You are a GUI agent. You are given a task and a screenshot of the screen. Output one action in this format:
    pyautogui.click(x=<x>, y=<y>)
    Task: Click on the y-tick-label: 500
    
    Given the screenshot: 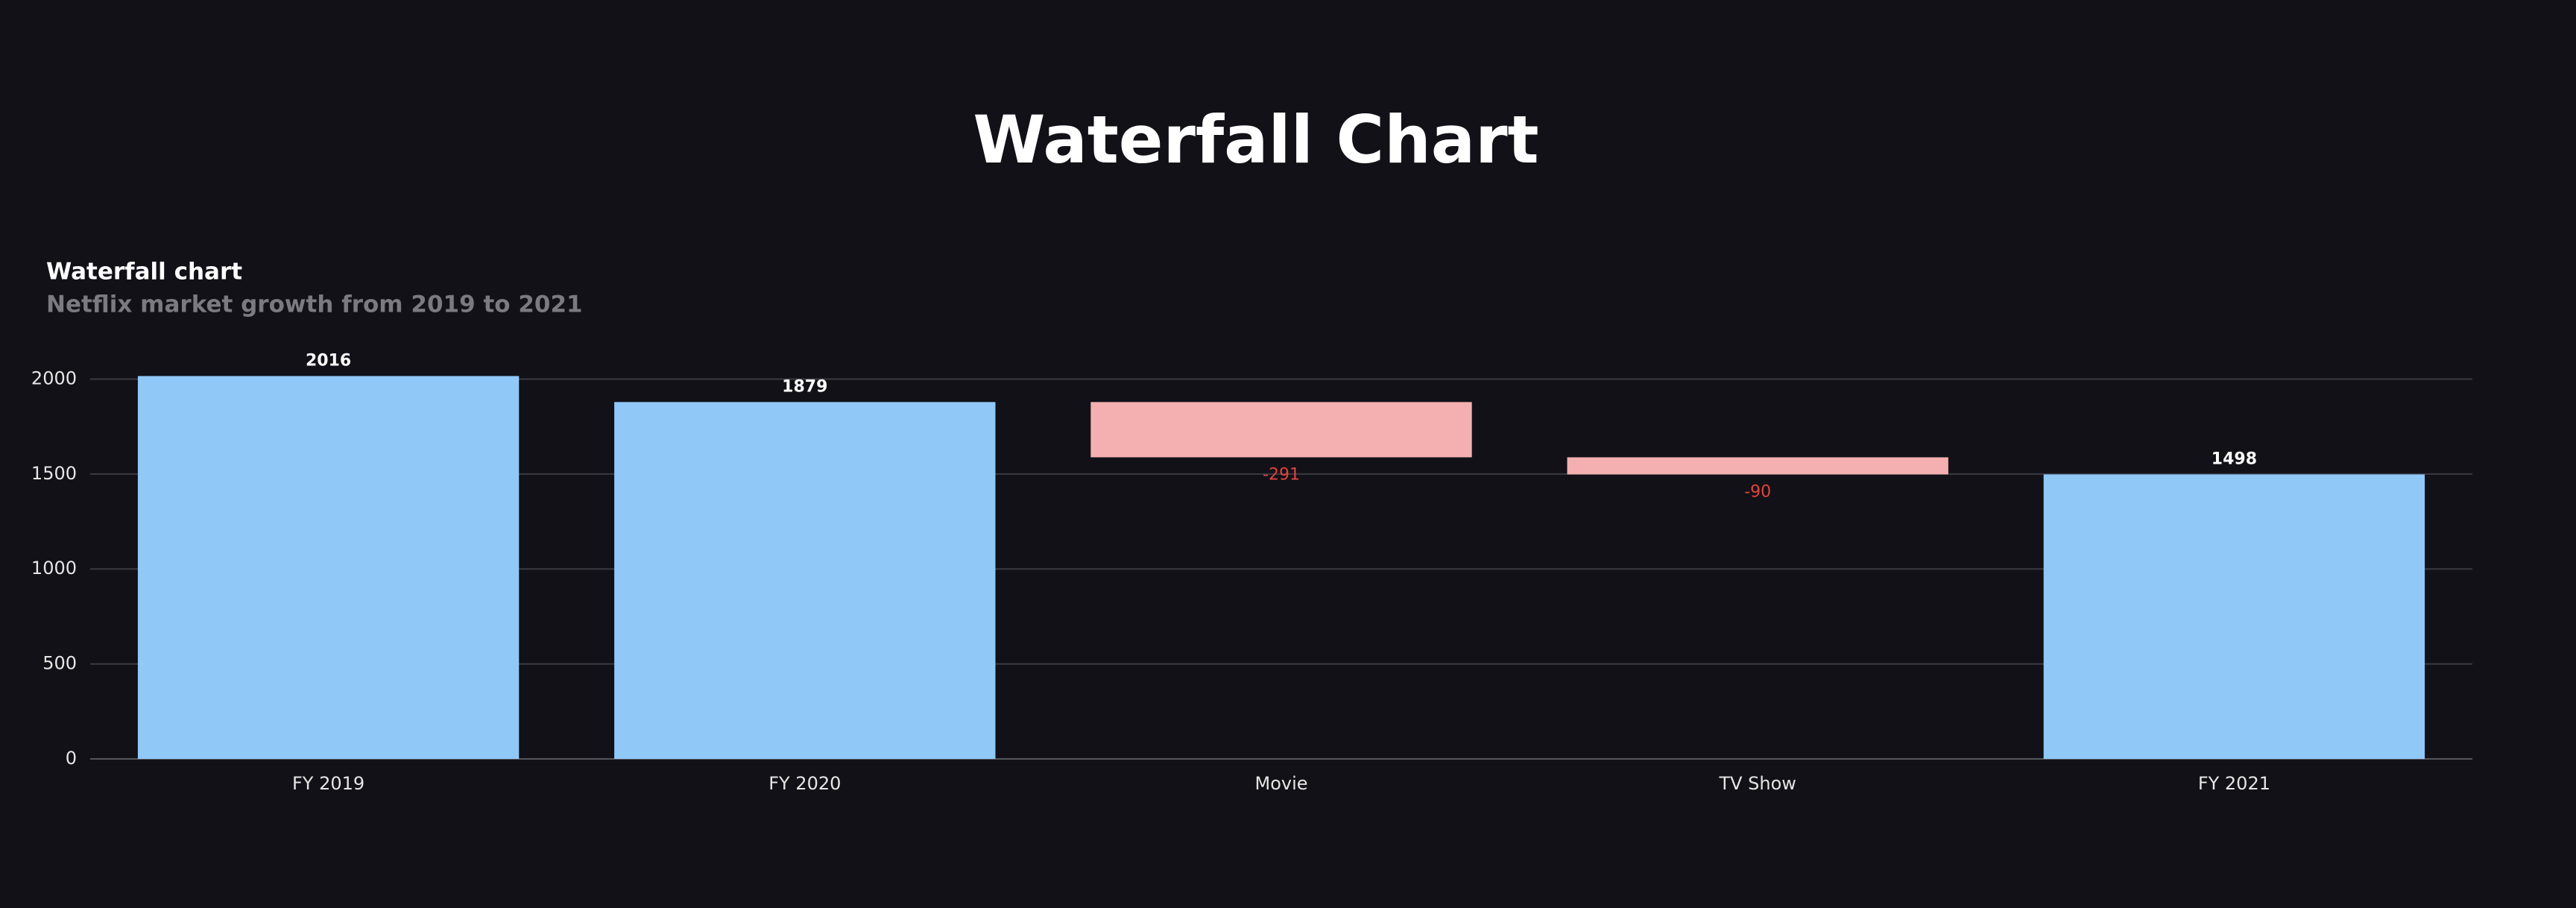 What is the action you would take?
    pyautogui.click(x=60, y=663)
    